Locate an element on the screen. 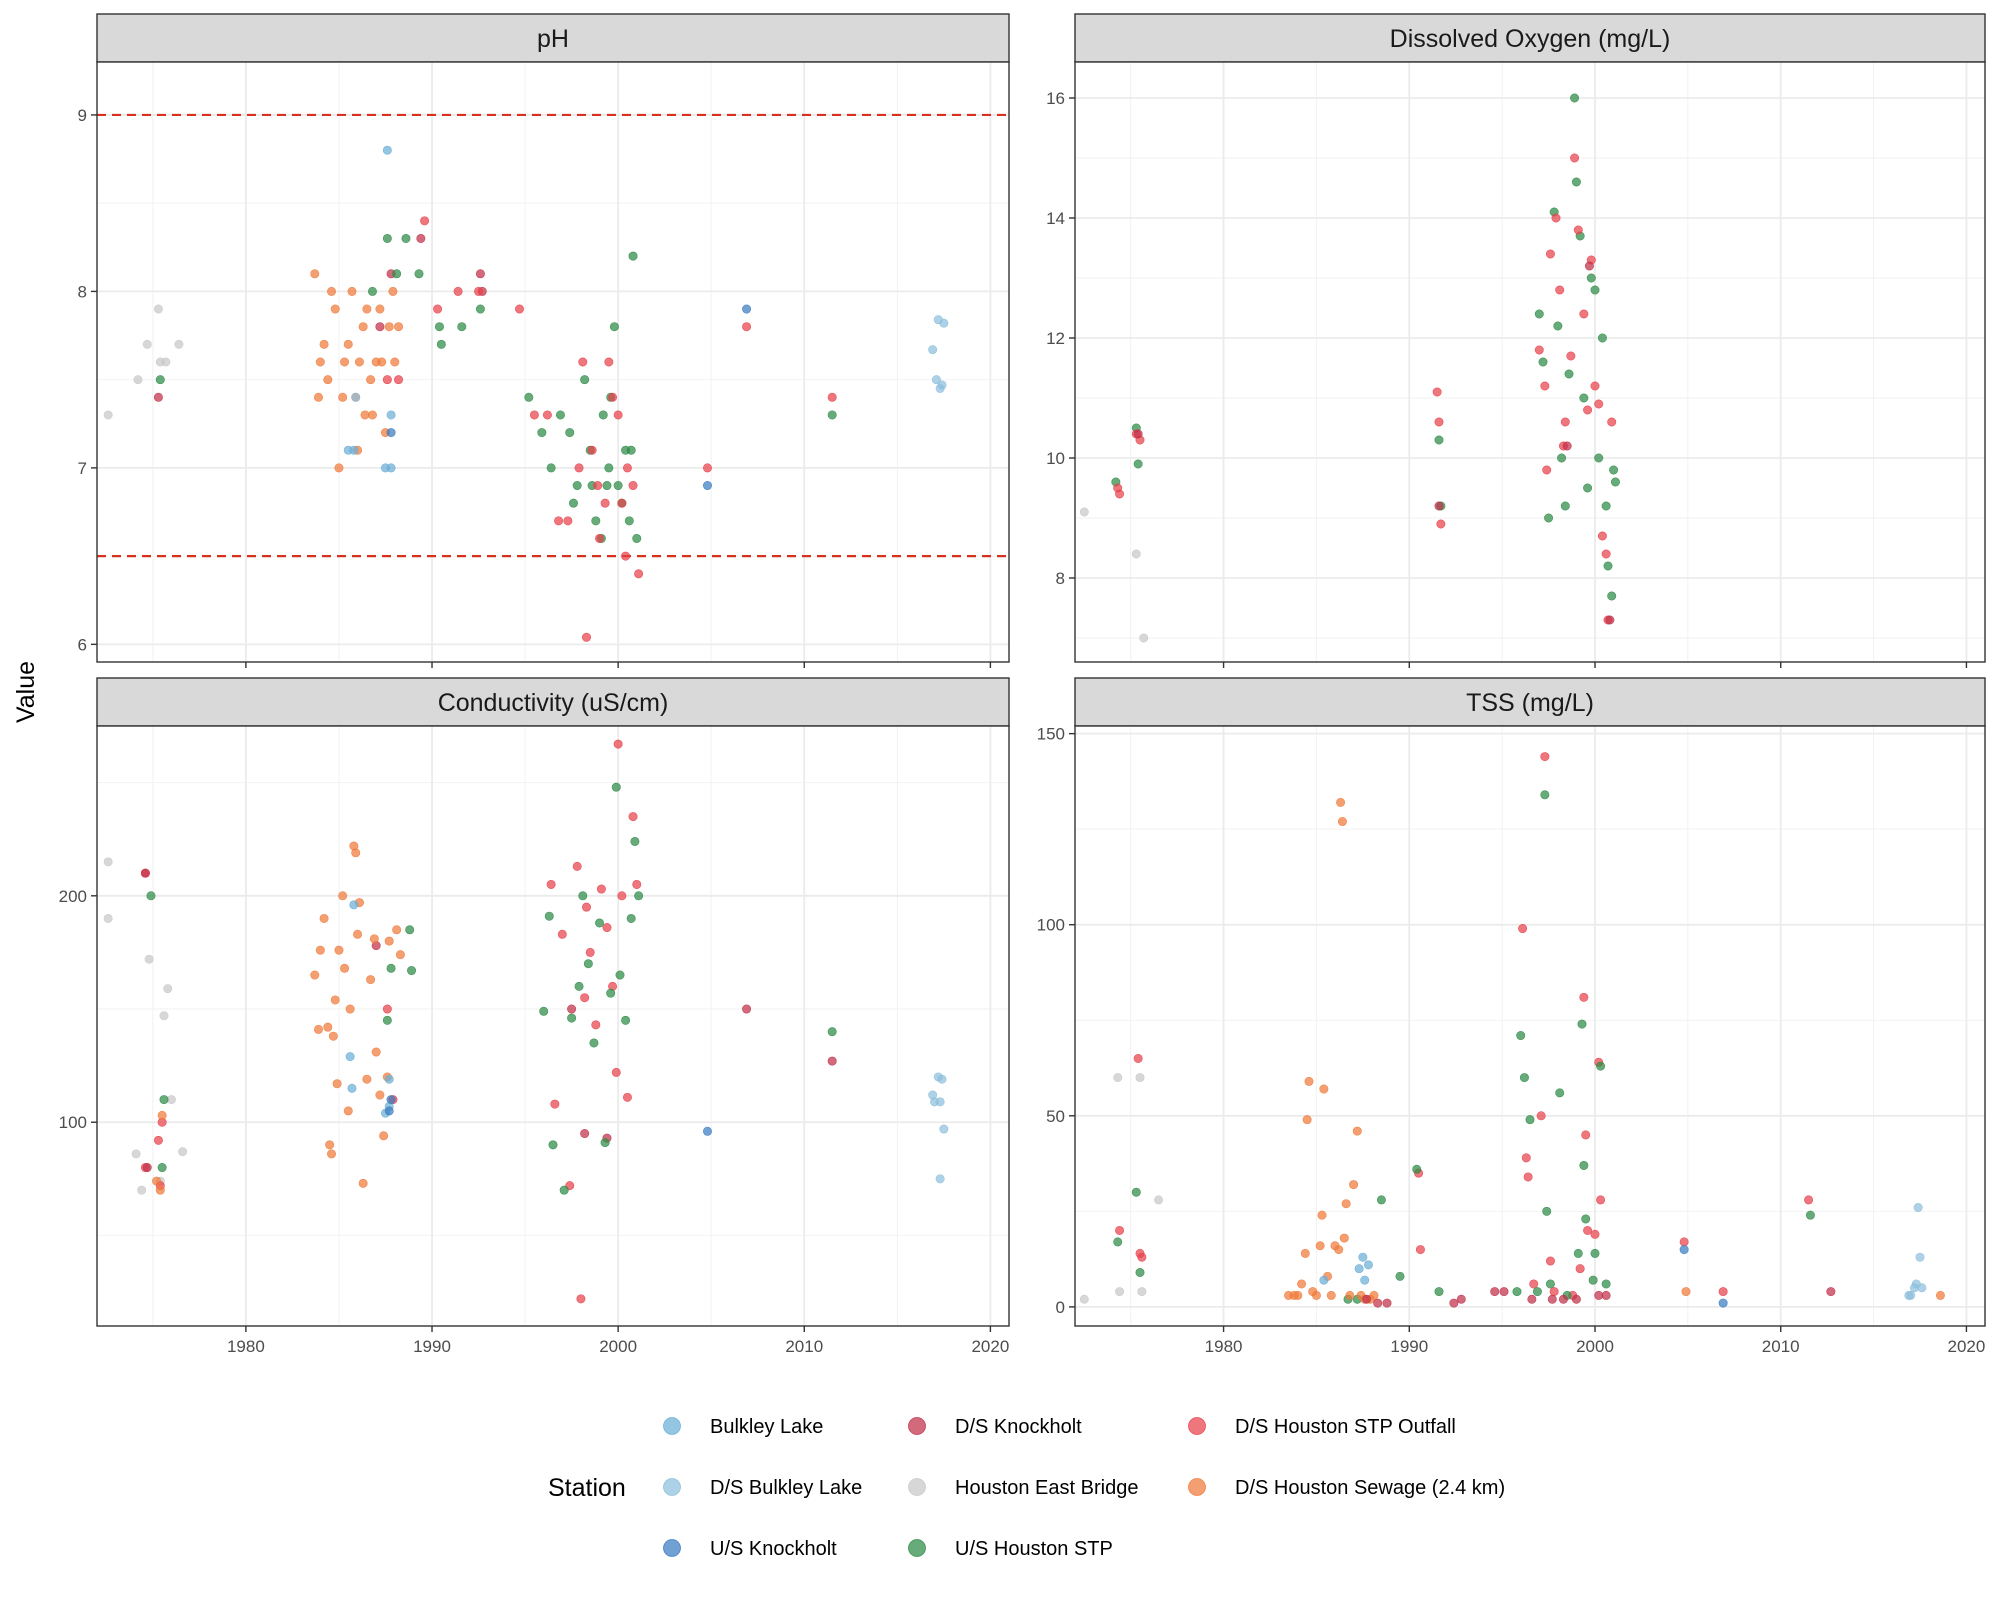 Image resolution: width=2000 pixels, height=1600 pixels. legend-item-d-s-knockholt: D/S Knockholt is located at coordinates (995, 1427).